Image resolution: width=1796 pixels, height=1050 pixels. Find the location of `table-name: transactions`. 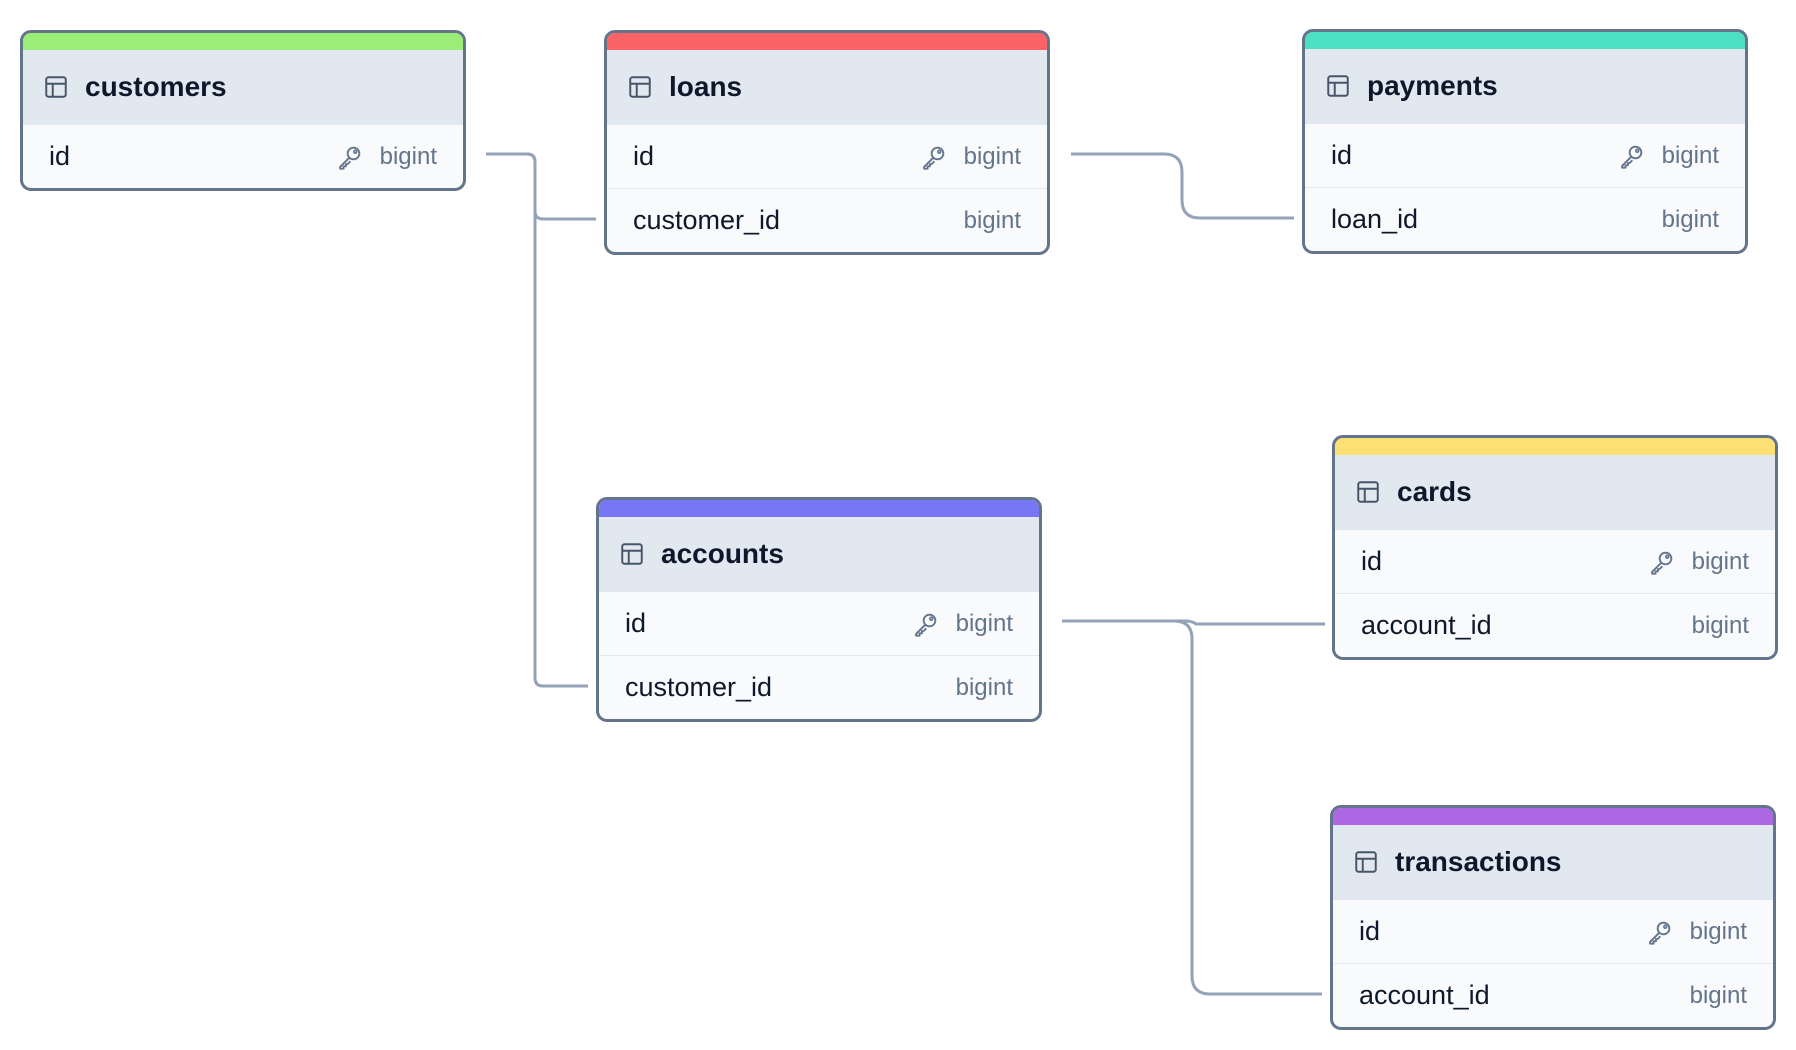

table-name: transactions is located at coordinates (1478, 861).